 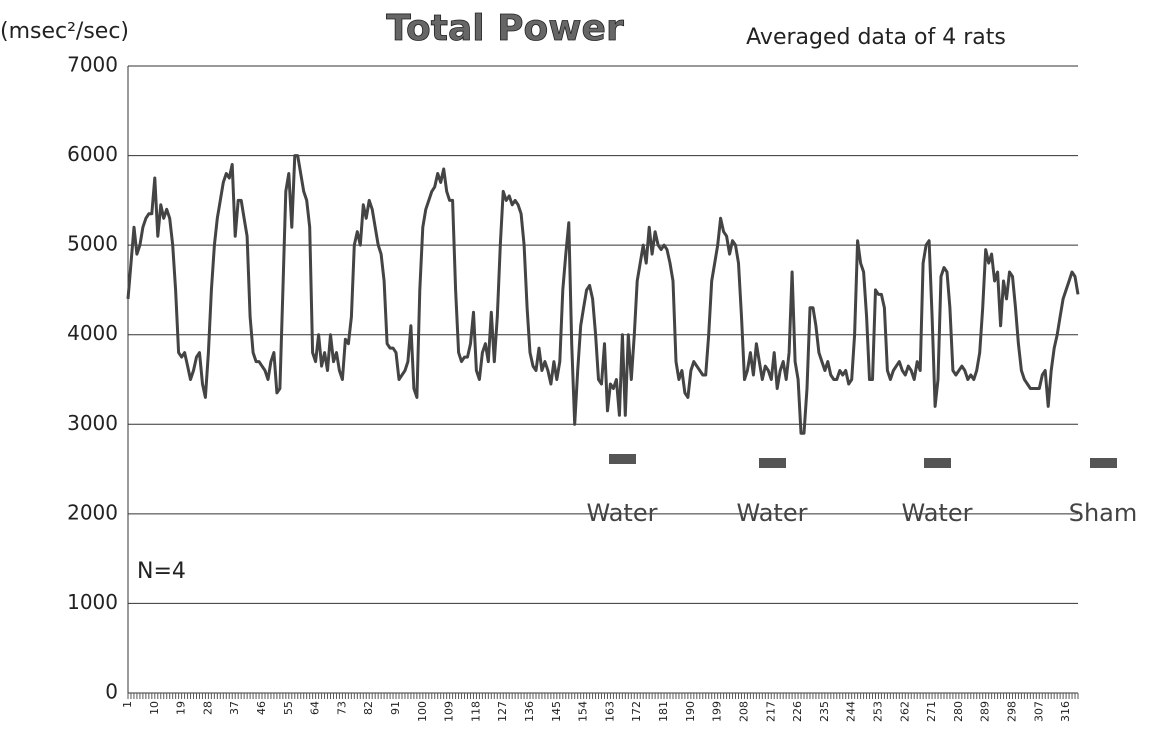 What do you see at coordinates (64, 31) in the screenshot?
I see `y-axis-label: (msec²/sec)` at bounding box center [64, 31].